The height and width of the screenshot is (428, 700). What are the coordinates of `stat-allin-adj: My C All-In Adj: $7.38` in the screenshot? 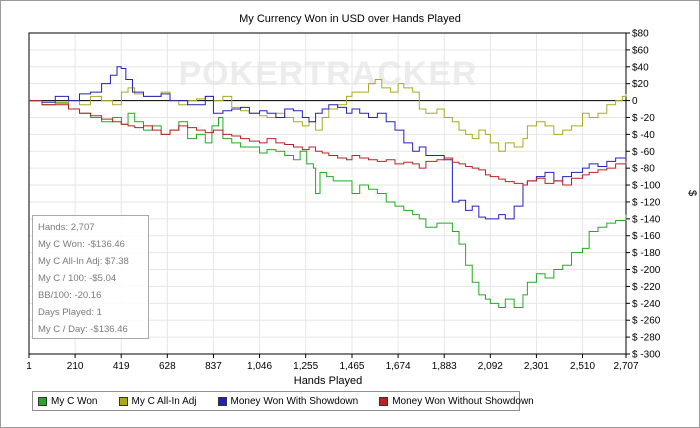 It's located at (83, 261).